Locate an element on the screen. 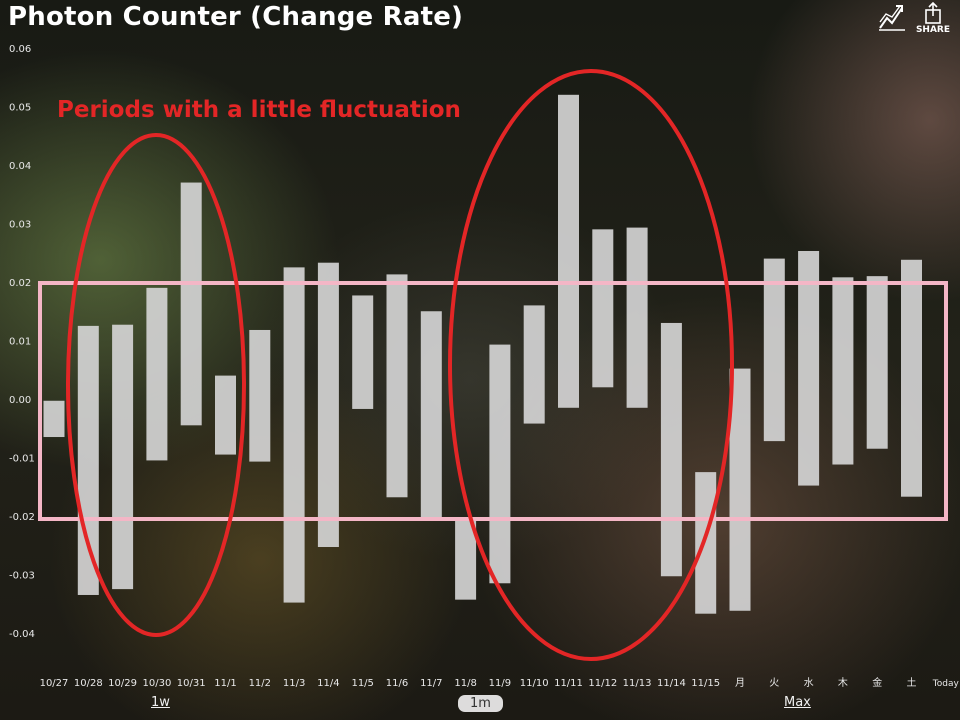 This screenshot has height=720, width=960. y-tick-label: 0.05 is located at coordinates (20, 108).